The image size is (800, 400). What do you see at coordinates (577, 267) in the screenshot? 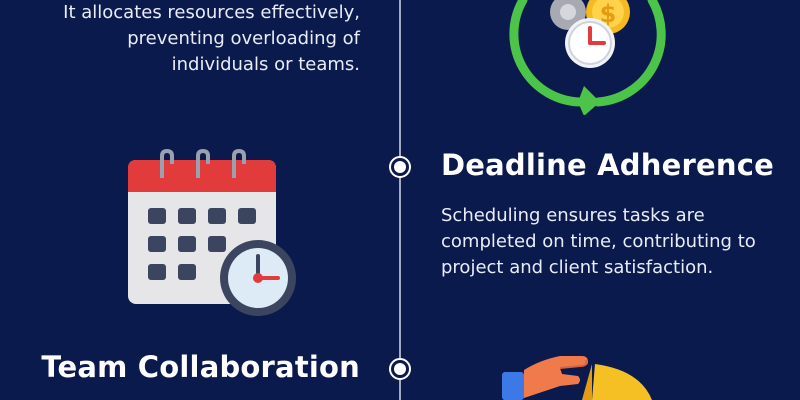
I see `description-line: project and client satisfaction.` at bounding box center [577, 267].